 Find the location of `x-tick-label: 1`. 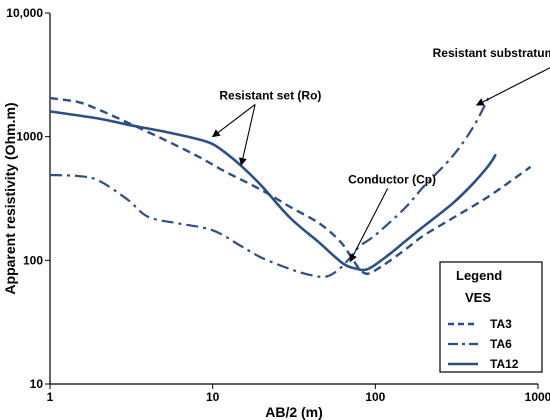

x-tick-label: 1 is located at coordinates (50, 397).